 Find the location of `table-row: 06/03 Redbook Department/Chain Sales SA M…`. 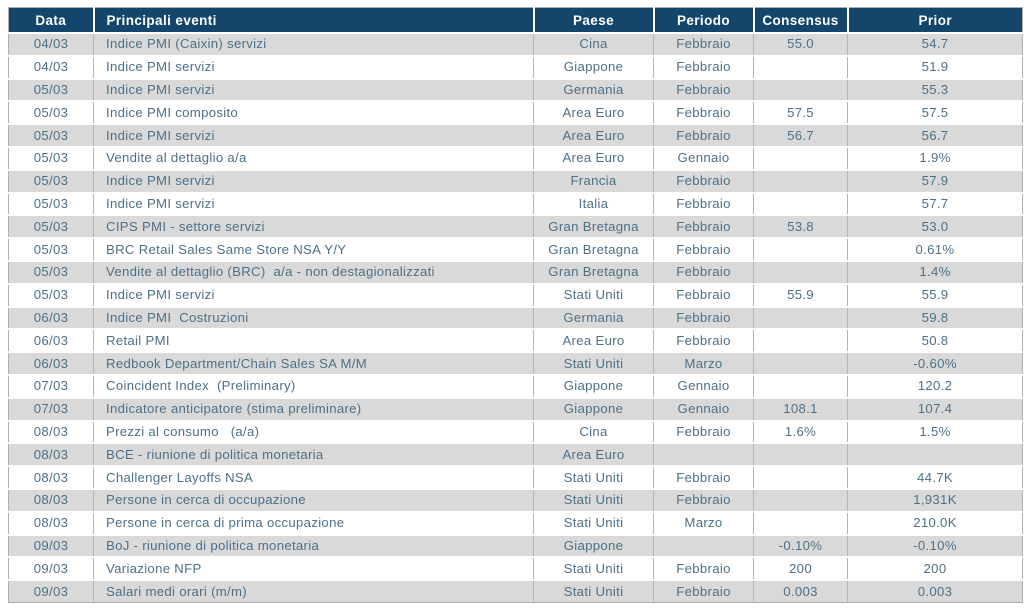

table-row: 06/03 Redbook Department/Chain Sales SA M… is located at coordinates (515, 364).